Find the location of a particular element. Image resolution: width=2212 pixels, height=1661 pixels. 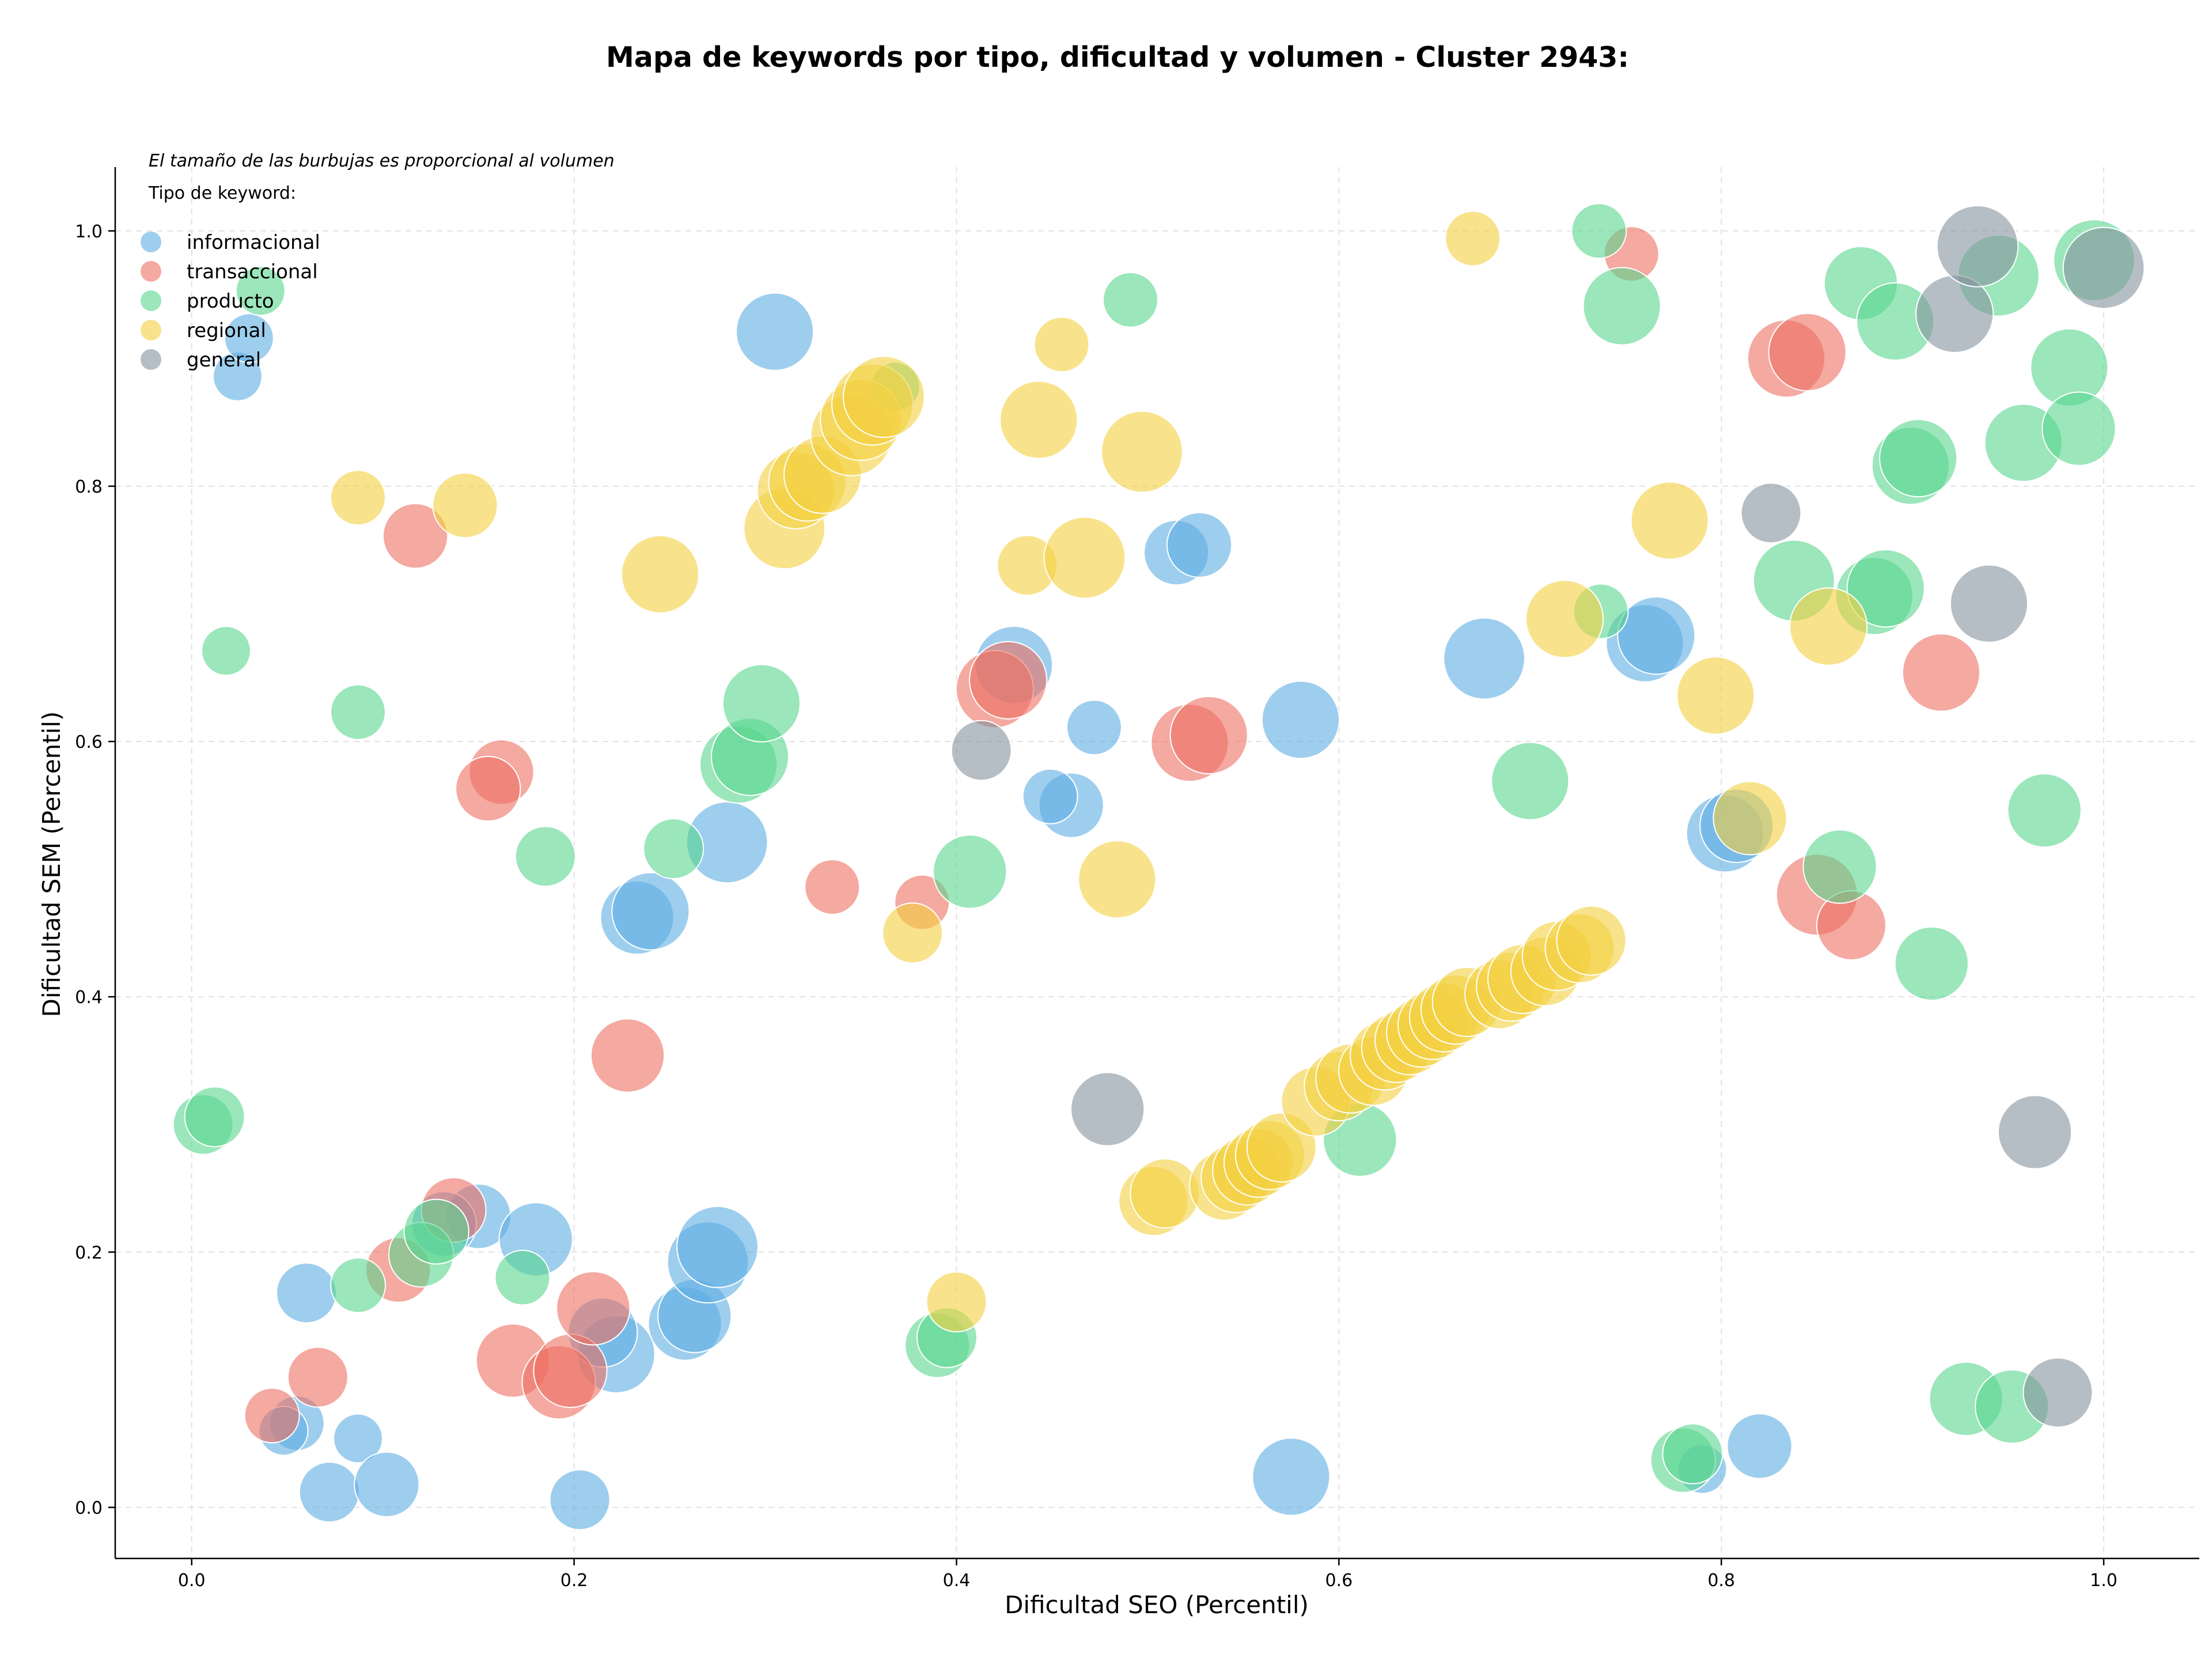

x-tick-label: 0.2 is located at coordinates (574, 1581).